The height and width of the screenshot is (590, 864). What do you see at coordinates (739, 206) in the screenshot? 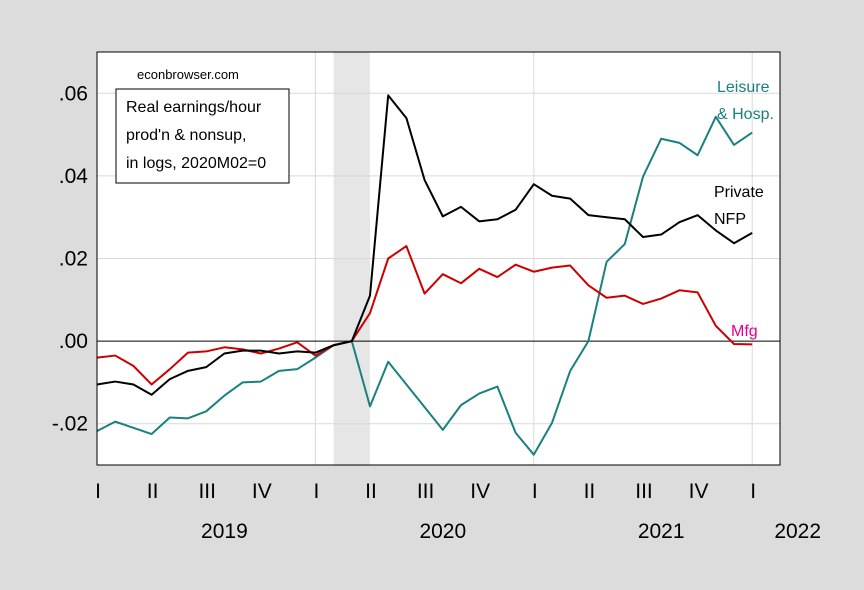
I see `series-label-private-nfp: Private NFP` at bounding box center [739, 206].